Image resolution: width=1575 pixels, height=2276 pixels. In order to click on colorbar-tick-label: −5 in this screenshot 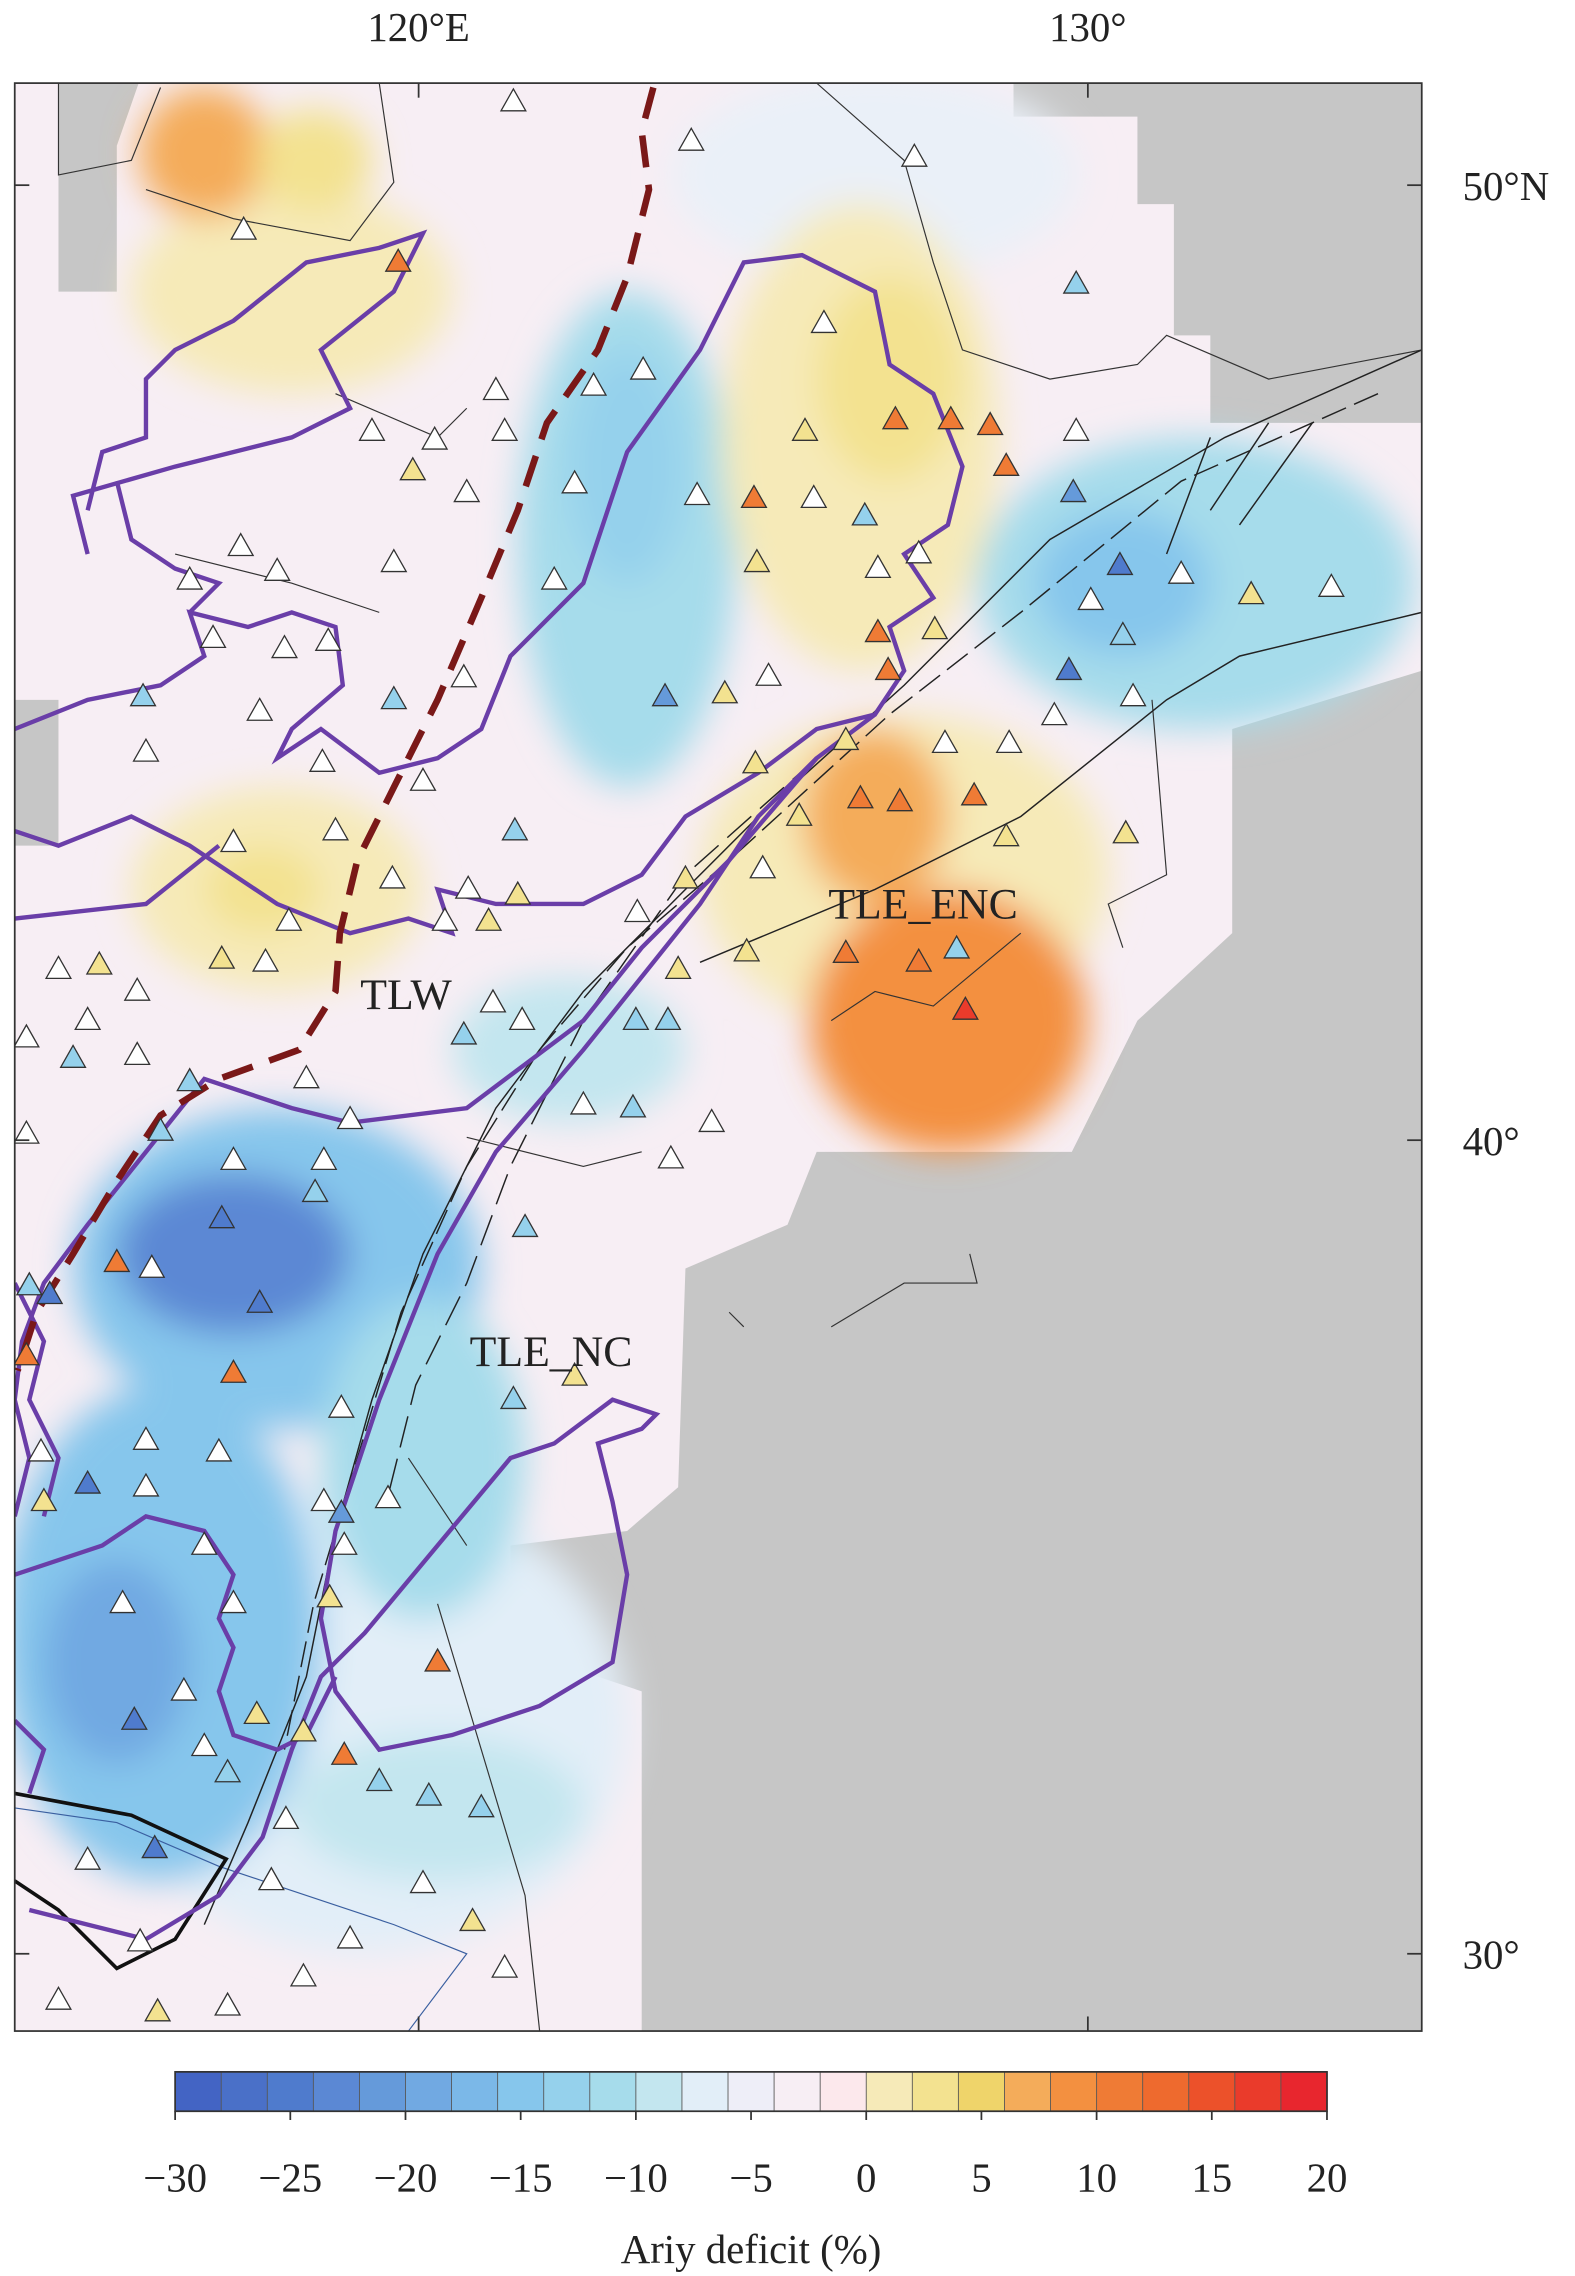, I will do `click(750, 2177)`.